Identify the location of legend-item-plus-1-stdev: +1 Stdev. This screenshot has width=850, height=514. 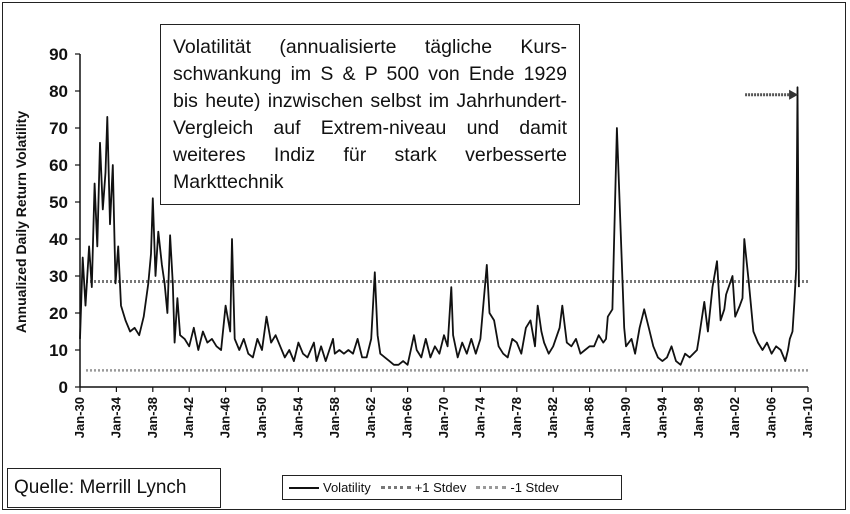
(423, 487).